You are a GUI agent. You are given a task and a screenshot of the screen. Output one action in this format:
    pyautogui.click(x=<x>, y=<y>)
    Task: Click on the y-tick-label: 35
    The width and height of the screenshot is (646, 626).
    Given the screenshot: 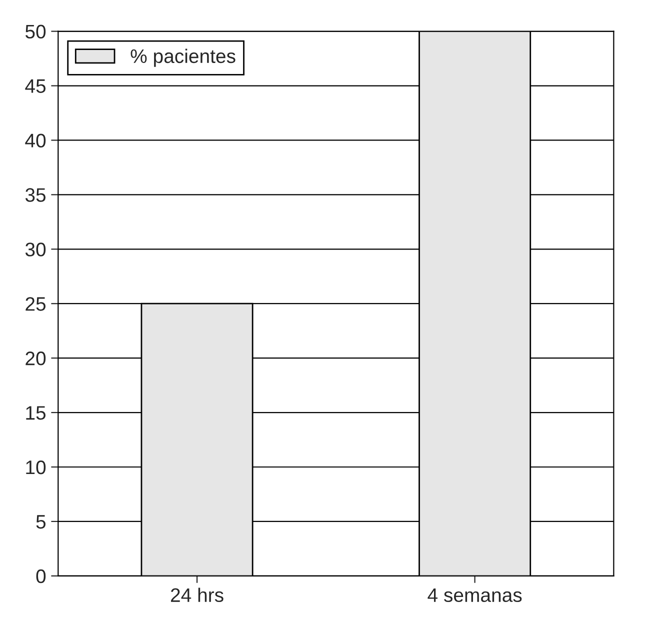 What is the action you would take?
    pyautogui.click(x=35, y=195)
    